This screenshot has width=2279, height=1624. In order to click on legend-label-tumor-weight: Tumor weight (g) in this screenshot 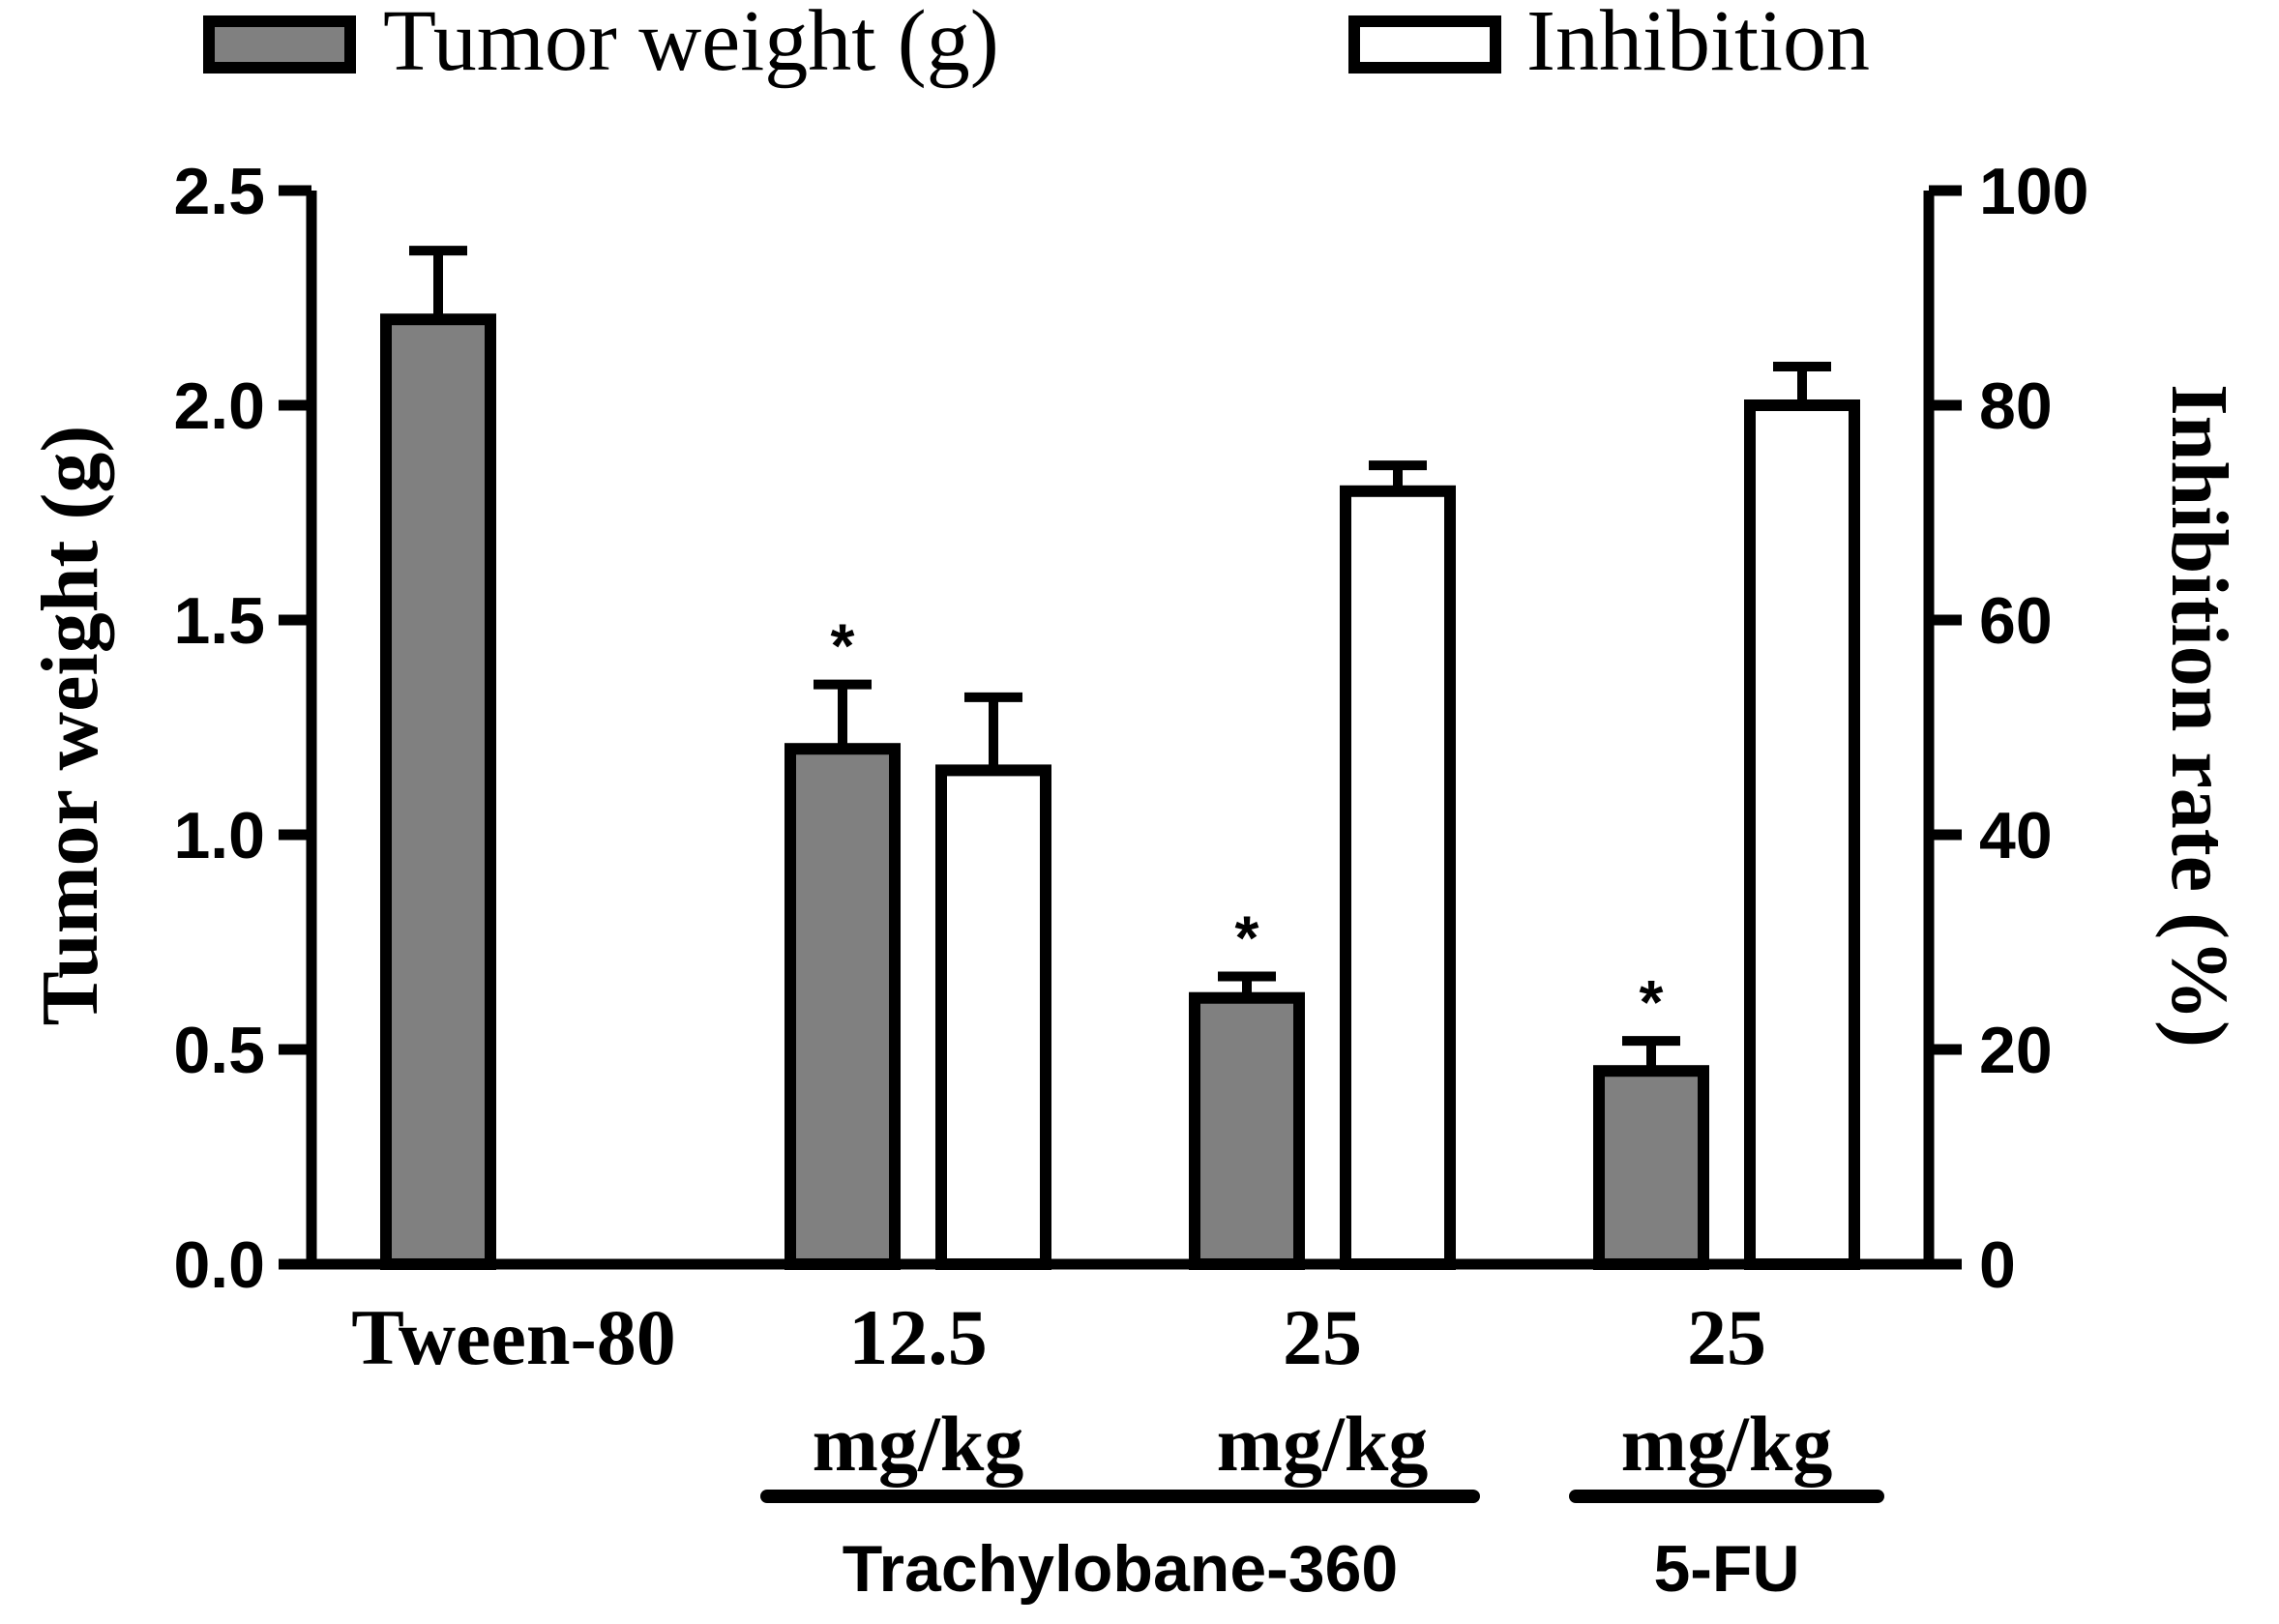, I will do `click(691, 44)`.